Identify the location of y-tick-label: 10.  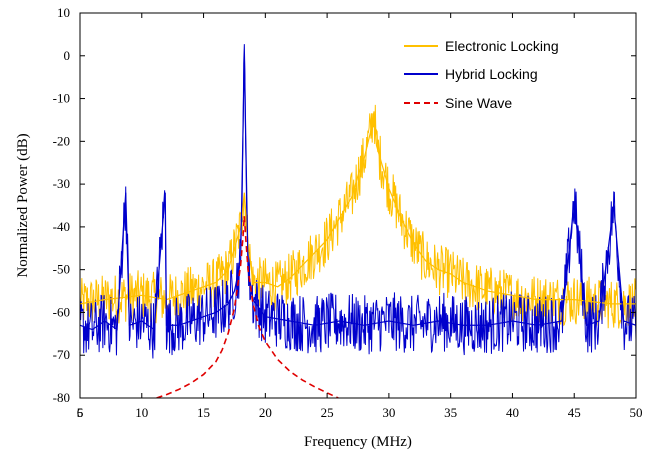
(63, 12).